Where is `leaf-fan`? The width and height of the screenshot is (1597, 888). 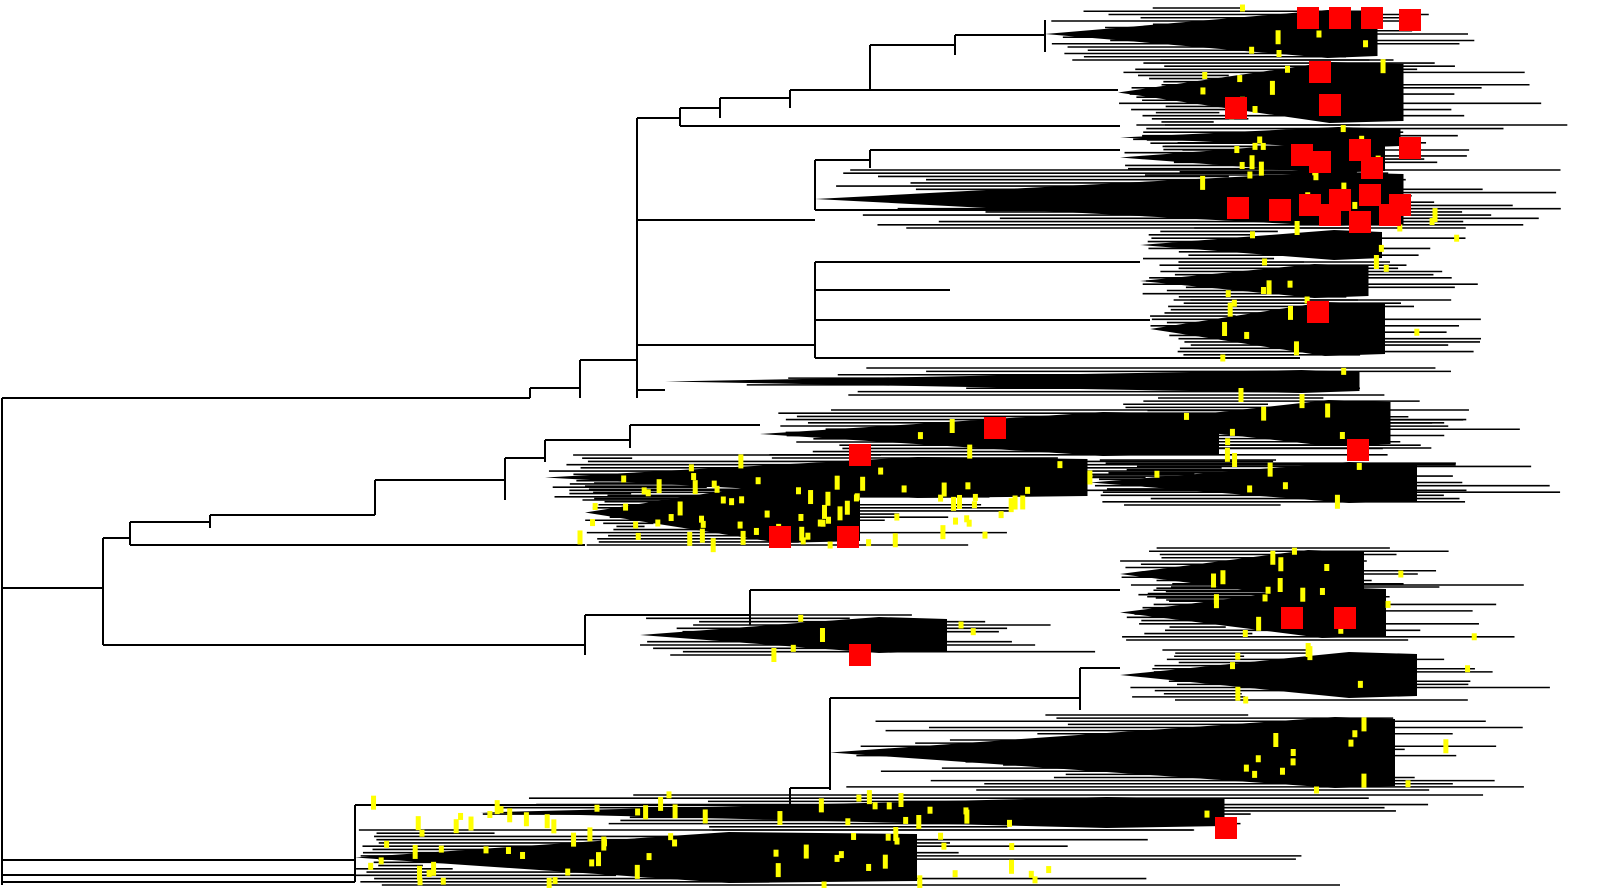
leaf-fan is located at coordinates (982, 812).